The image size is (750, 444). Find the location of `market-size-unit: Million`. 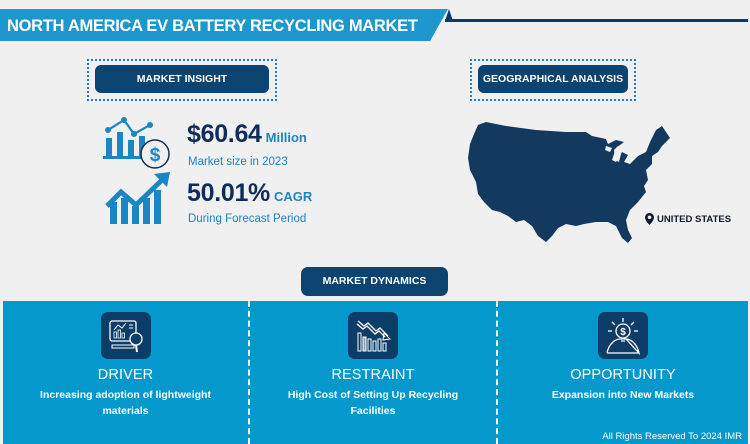

market-size-unit: Million is located at coordinates (286, 137).